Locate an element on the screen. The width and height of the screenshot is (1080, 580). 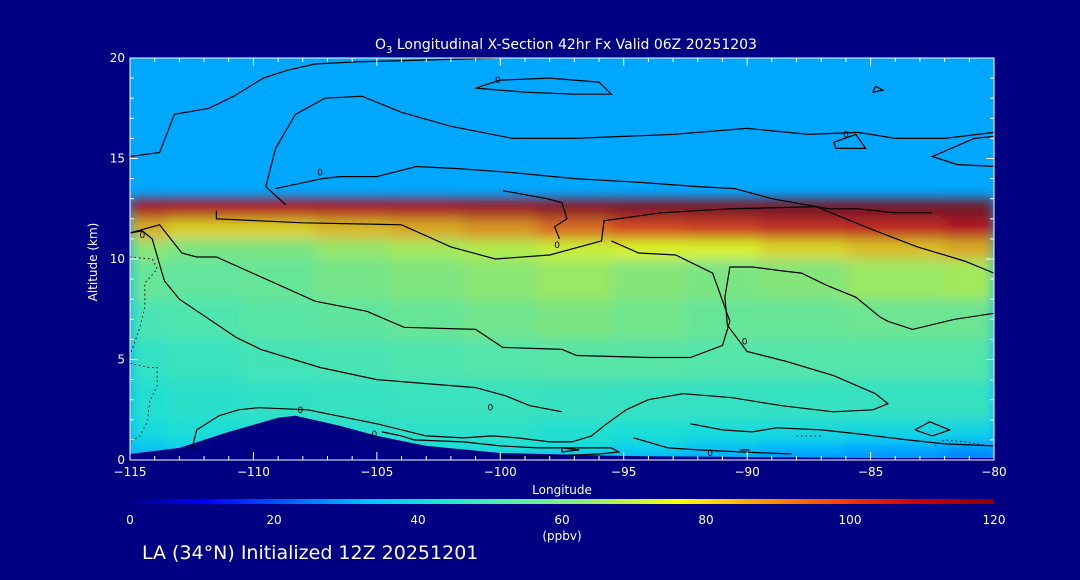
initialization-caption: LA (34°N) Initialized 12Z 20251201 is located at coordinates (310, 553).